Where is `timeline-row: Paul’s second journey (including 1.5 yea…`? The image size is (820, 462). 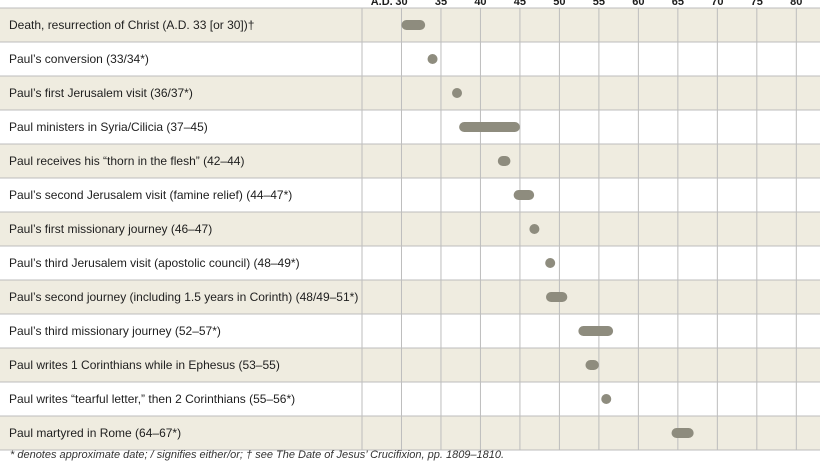 timeline-row: Paul’s second journey (including 1.5 yea… is located at coordinates (410, 297).